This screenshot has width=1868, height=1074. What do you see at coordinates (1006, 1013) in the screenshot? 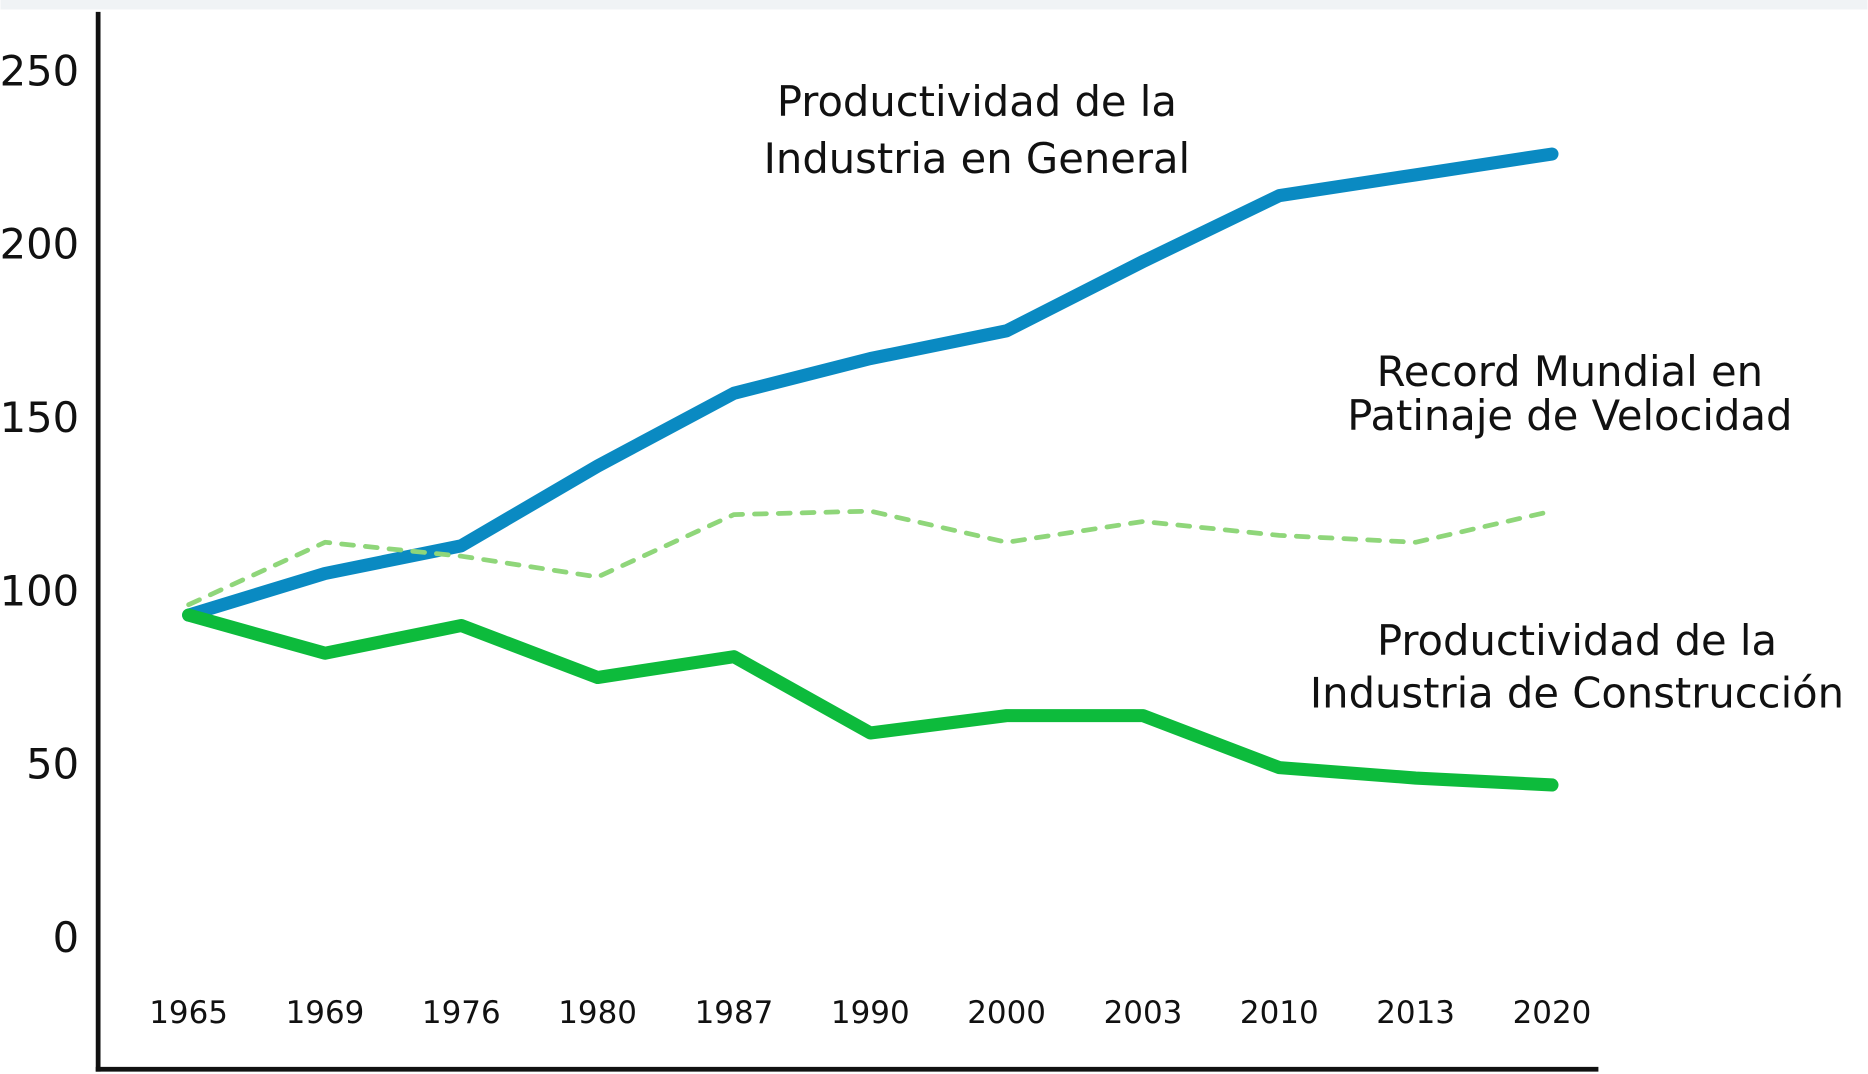
I see `x-tick-label: 2000` at bounding box center [1006, 1013].